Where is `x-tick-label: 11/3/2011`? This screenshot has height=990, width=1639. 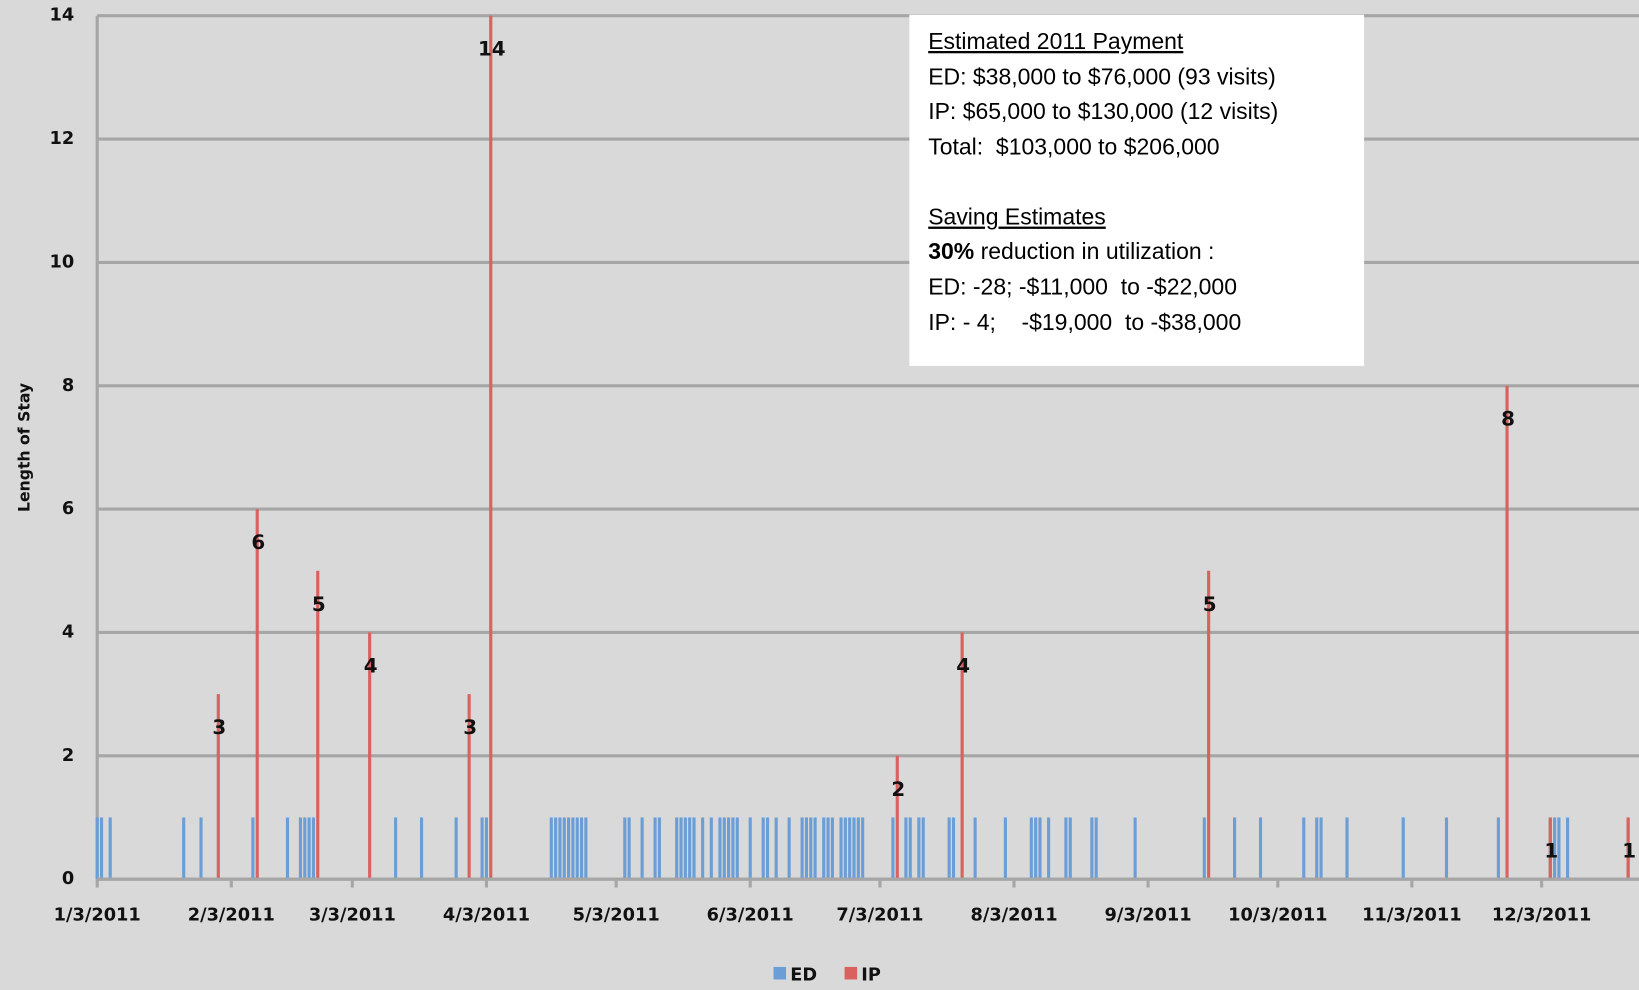
x-tick-label: 11/3/2011 is located at coordinates (1411, 916).